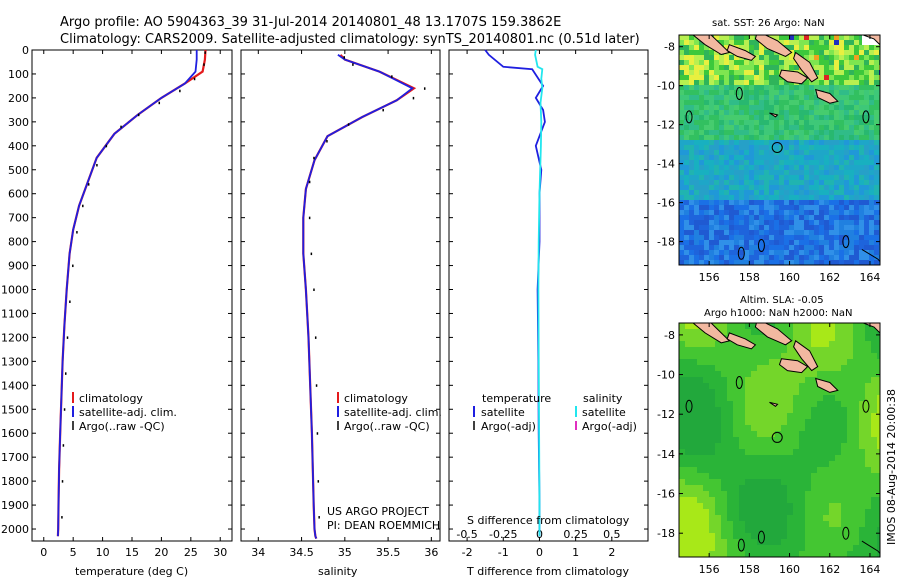 The height and width of the screenshot is (580, 900). I want to click on depth-tick-label: 800, so click(18, 242).